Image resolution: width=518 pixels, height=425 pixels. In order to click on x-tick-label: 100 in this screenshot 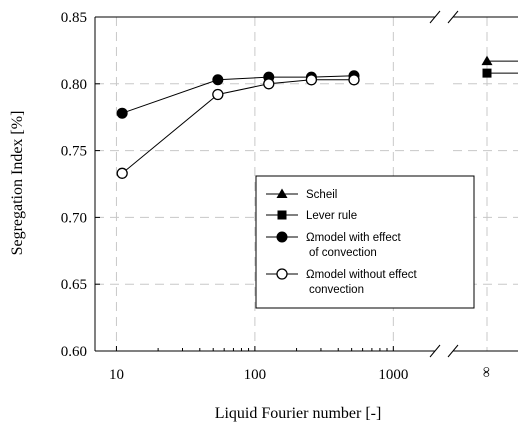, I will do `click(255, 375)`.